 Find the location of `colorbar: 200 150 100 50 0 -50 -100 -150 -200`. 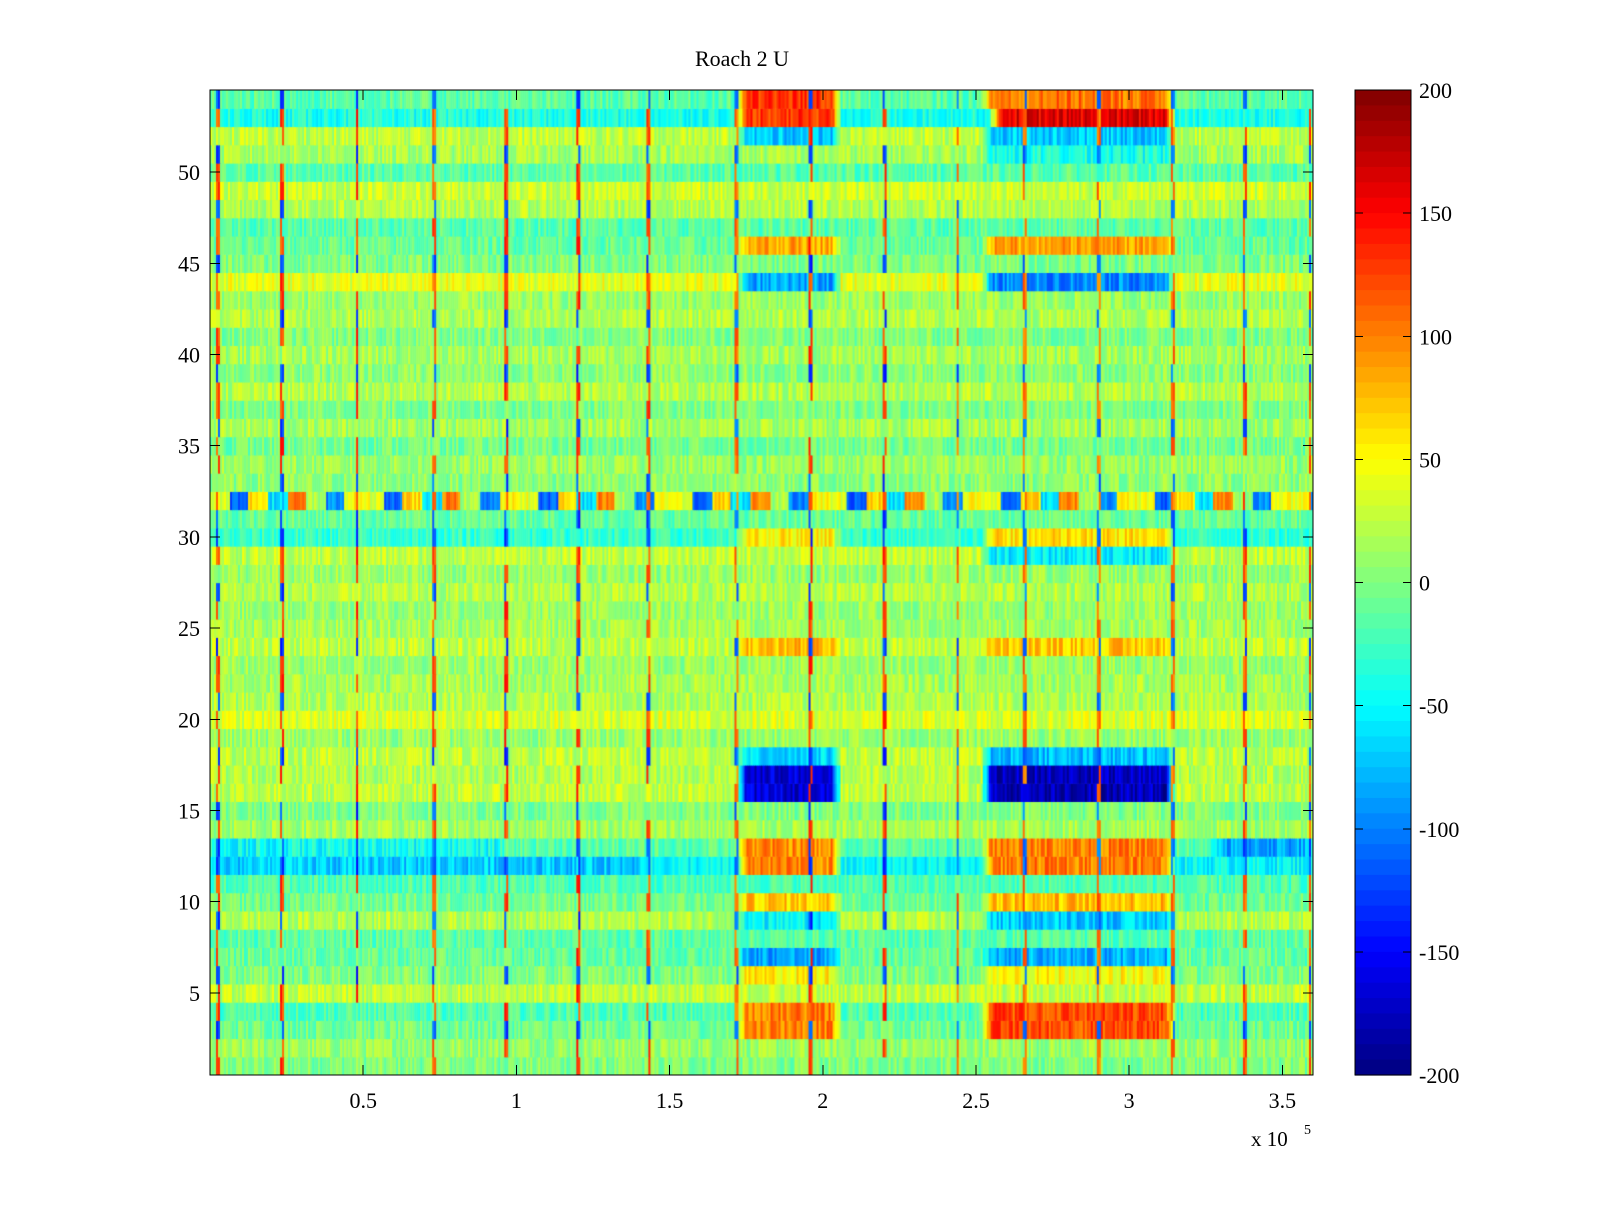

colorbar: 200 150 100 50 0 -50 -100 -150 -200 is located at coordinates (1406, 583).